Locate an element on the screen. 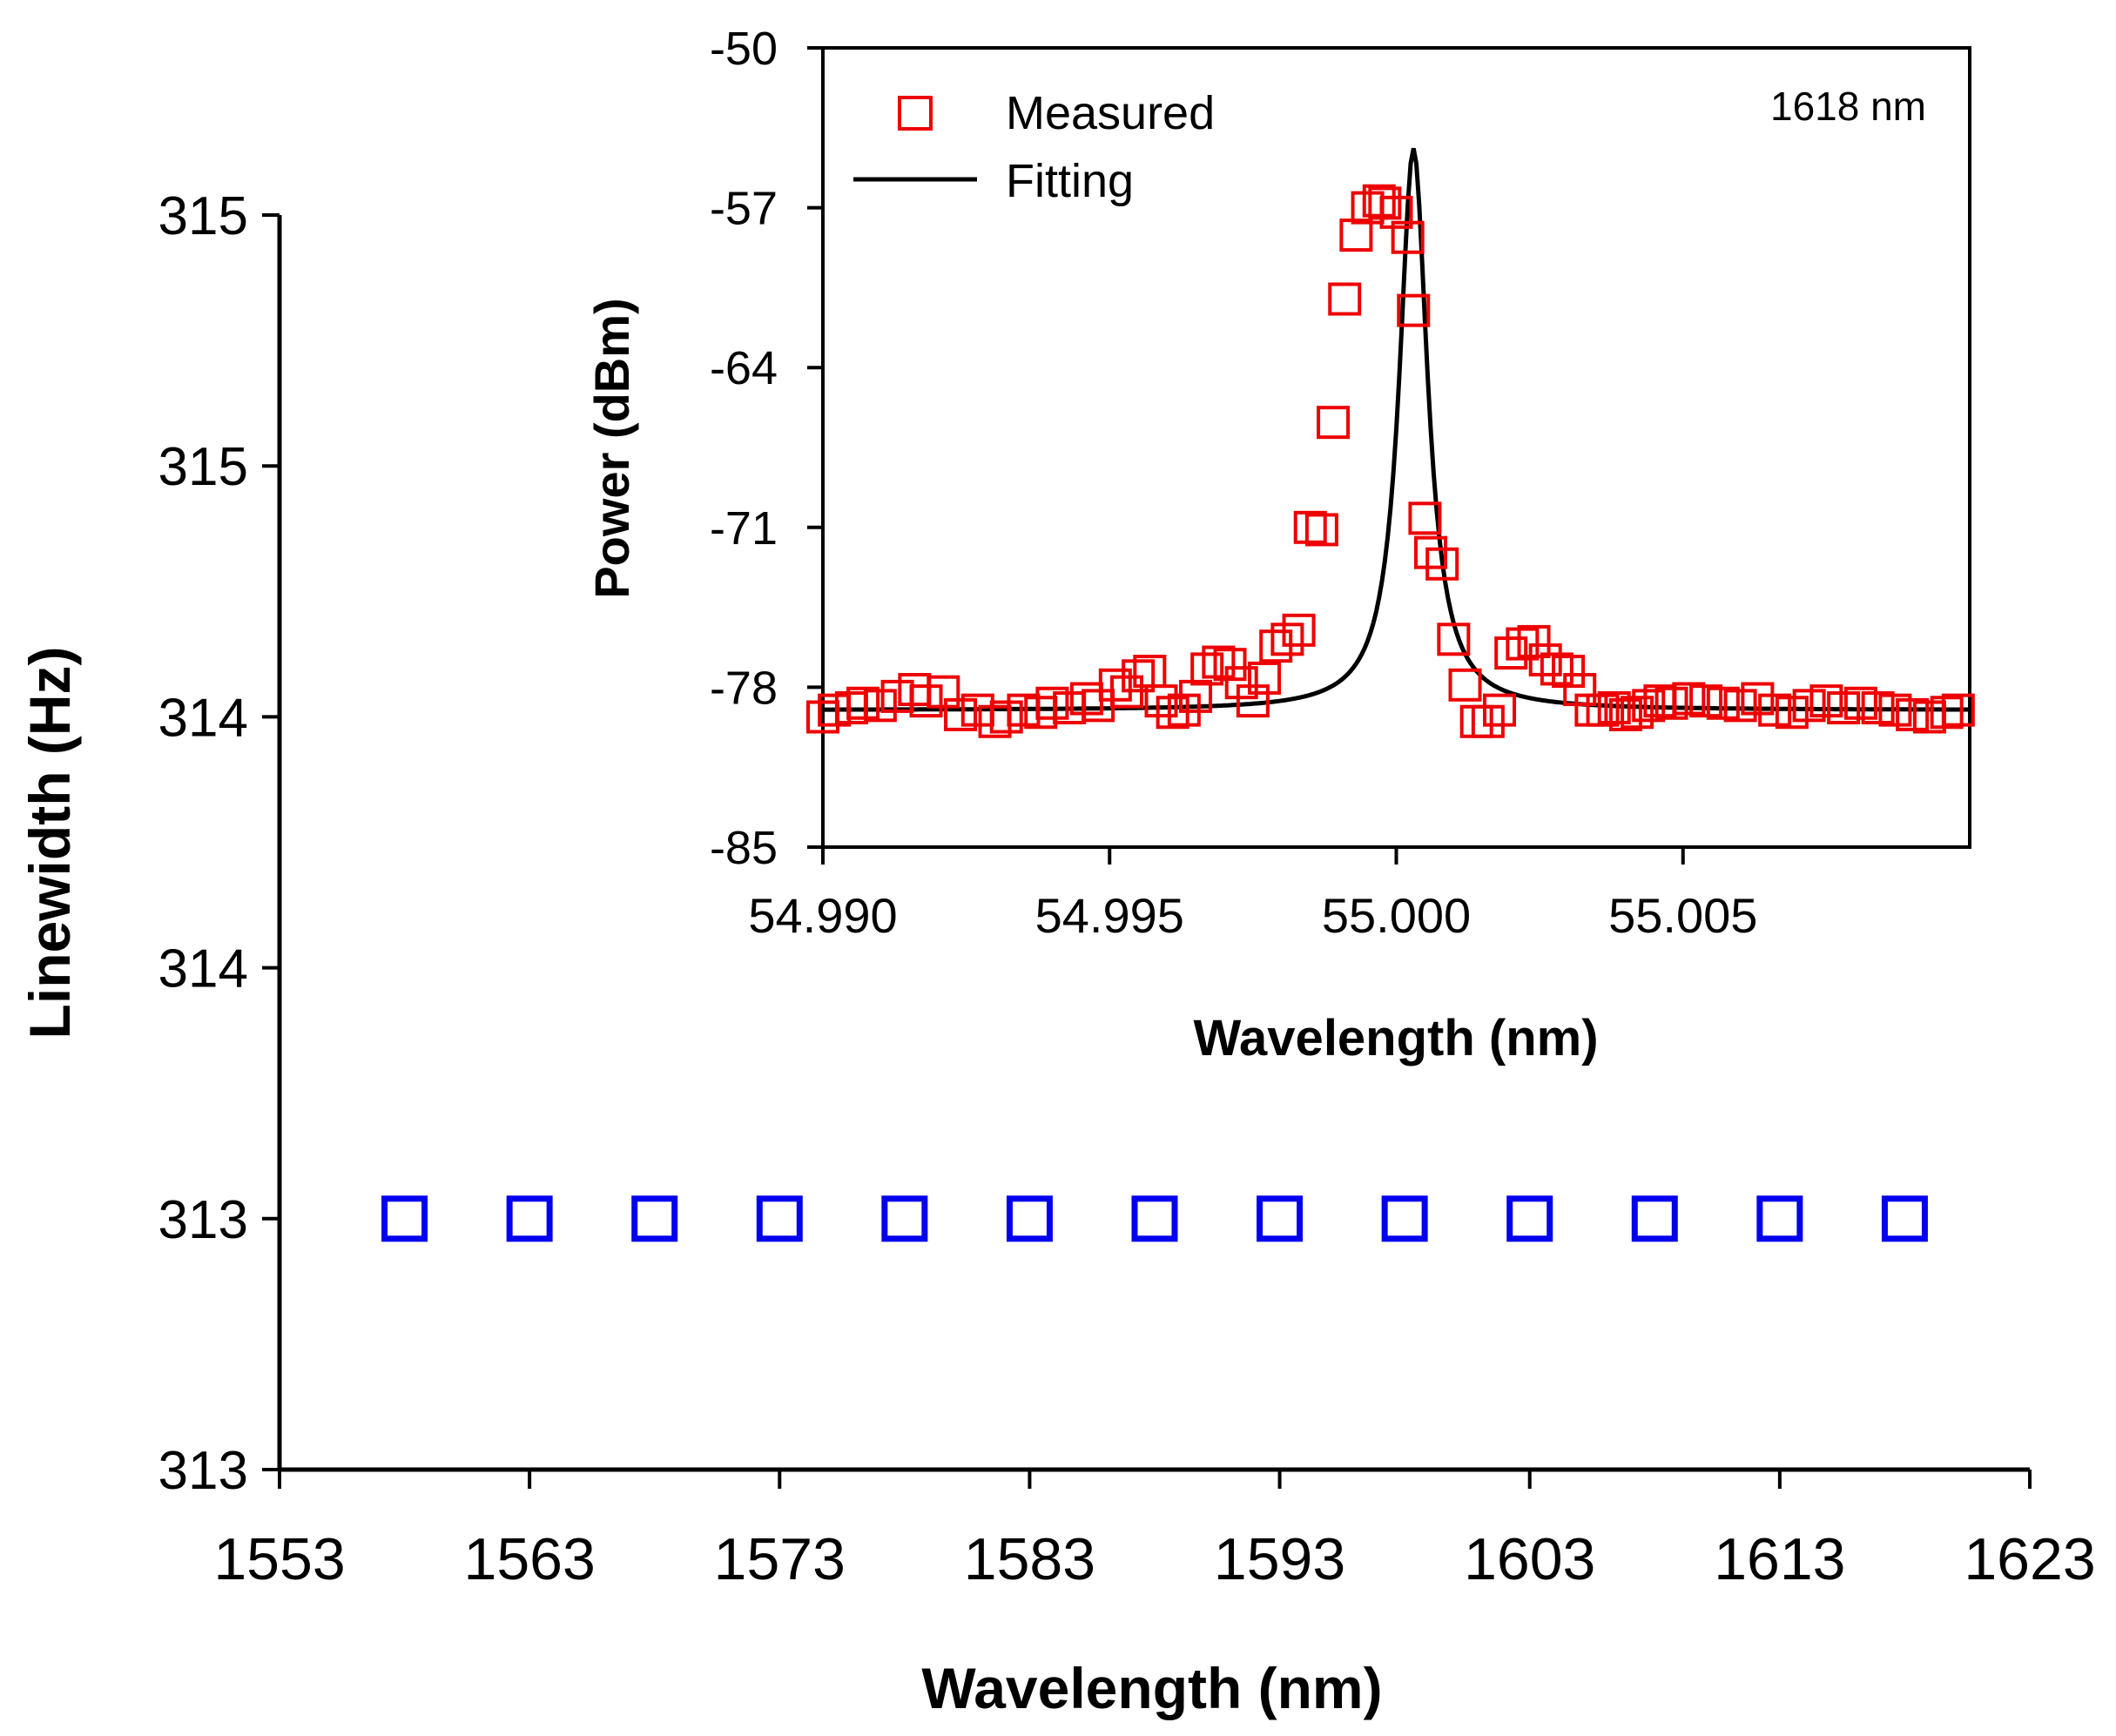  main-series-points is located at coordinates (1154, 1218).